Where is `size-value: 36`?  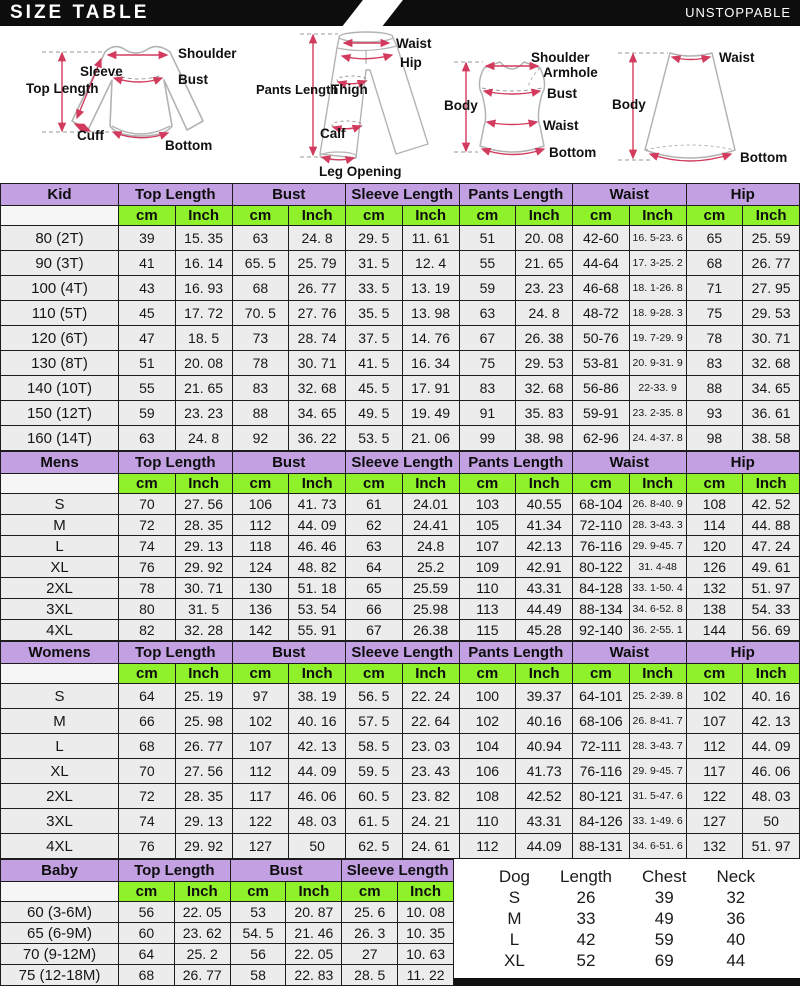 size-value: 36 is located at coordinates (736, 918).